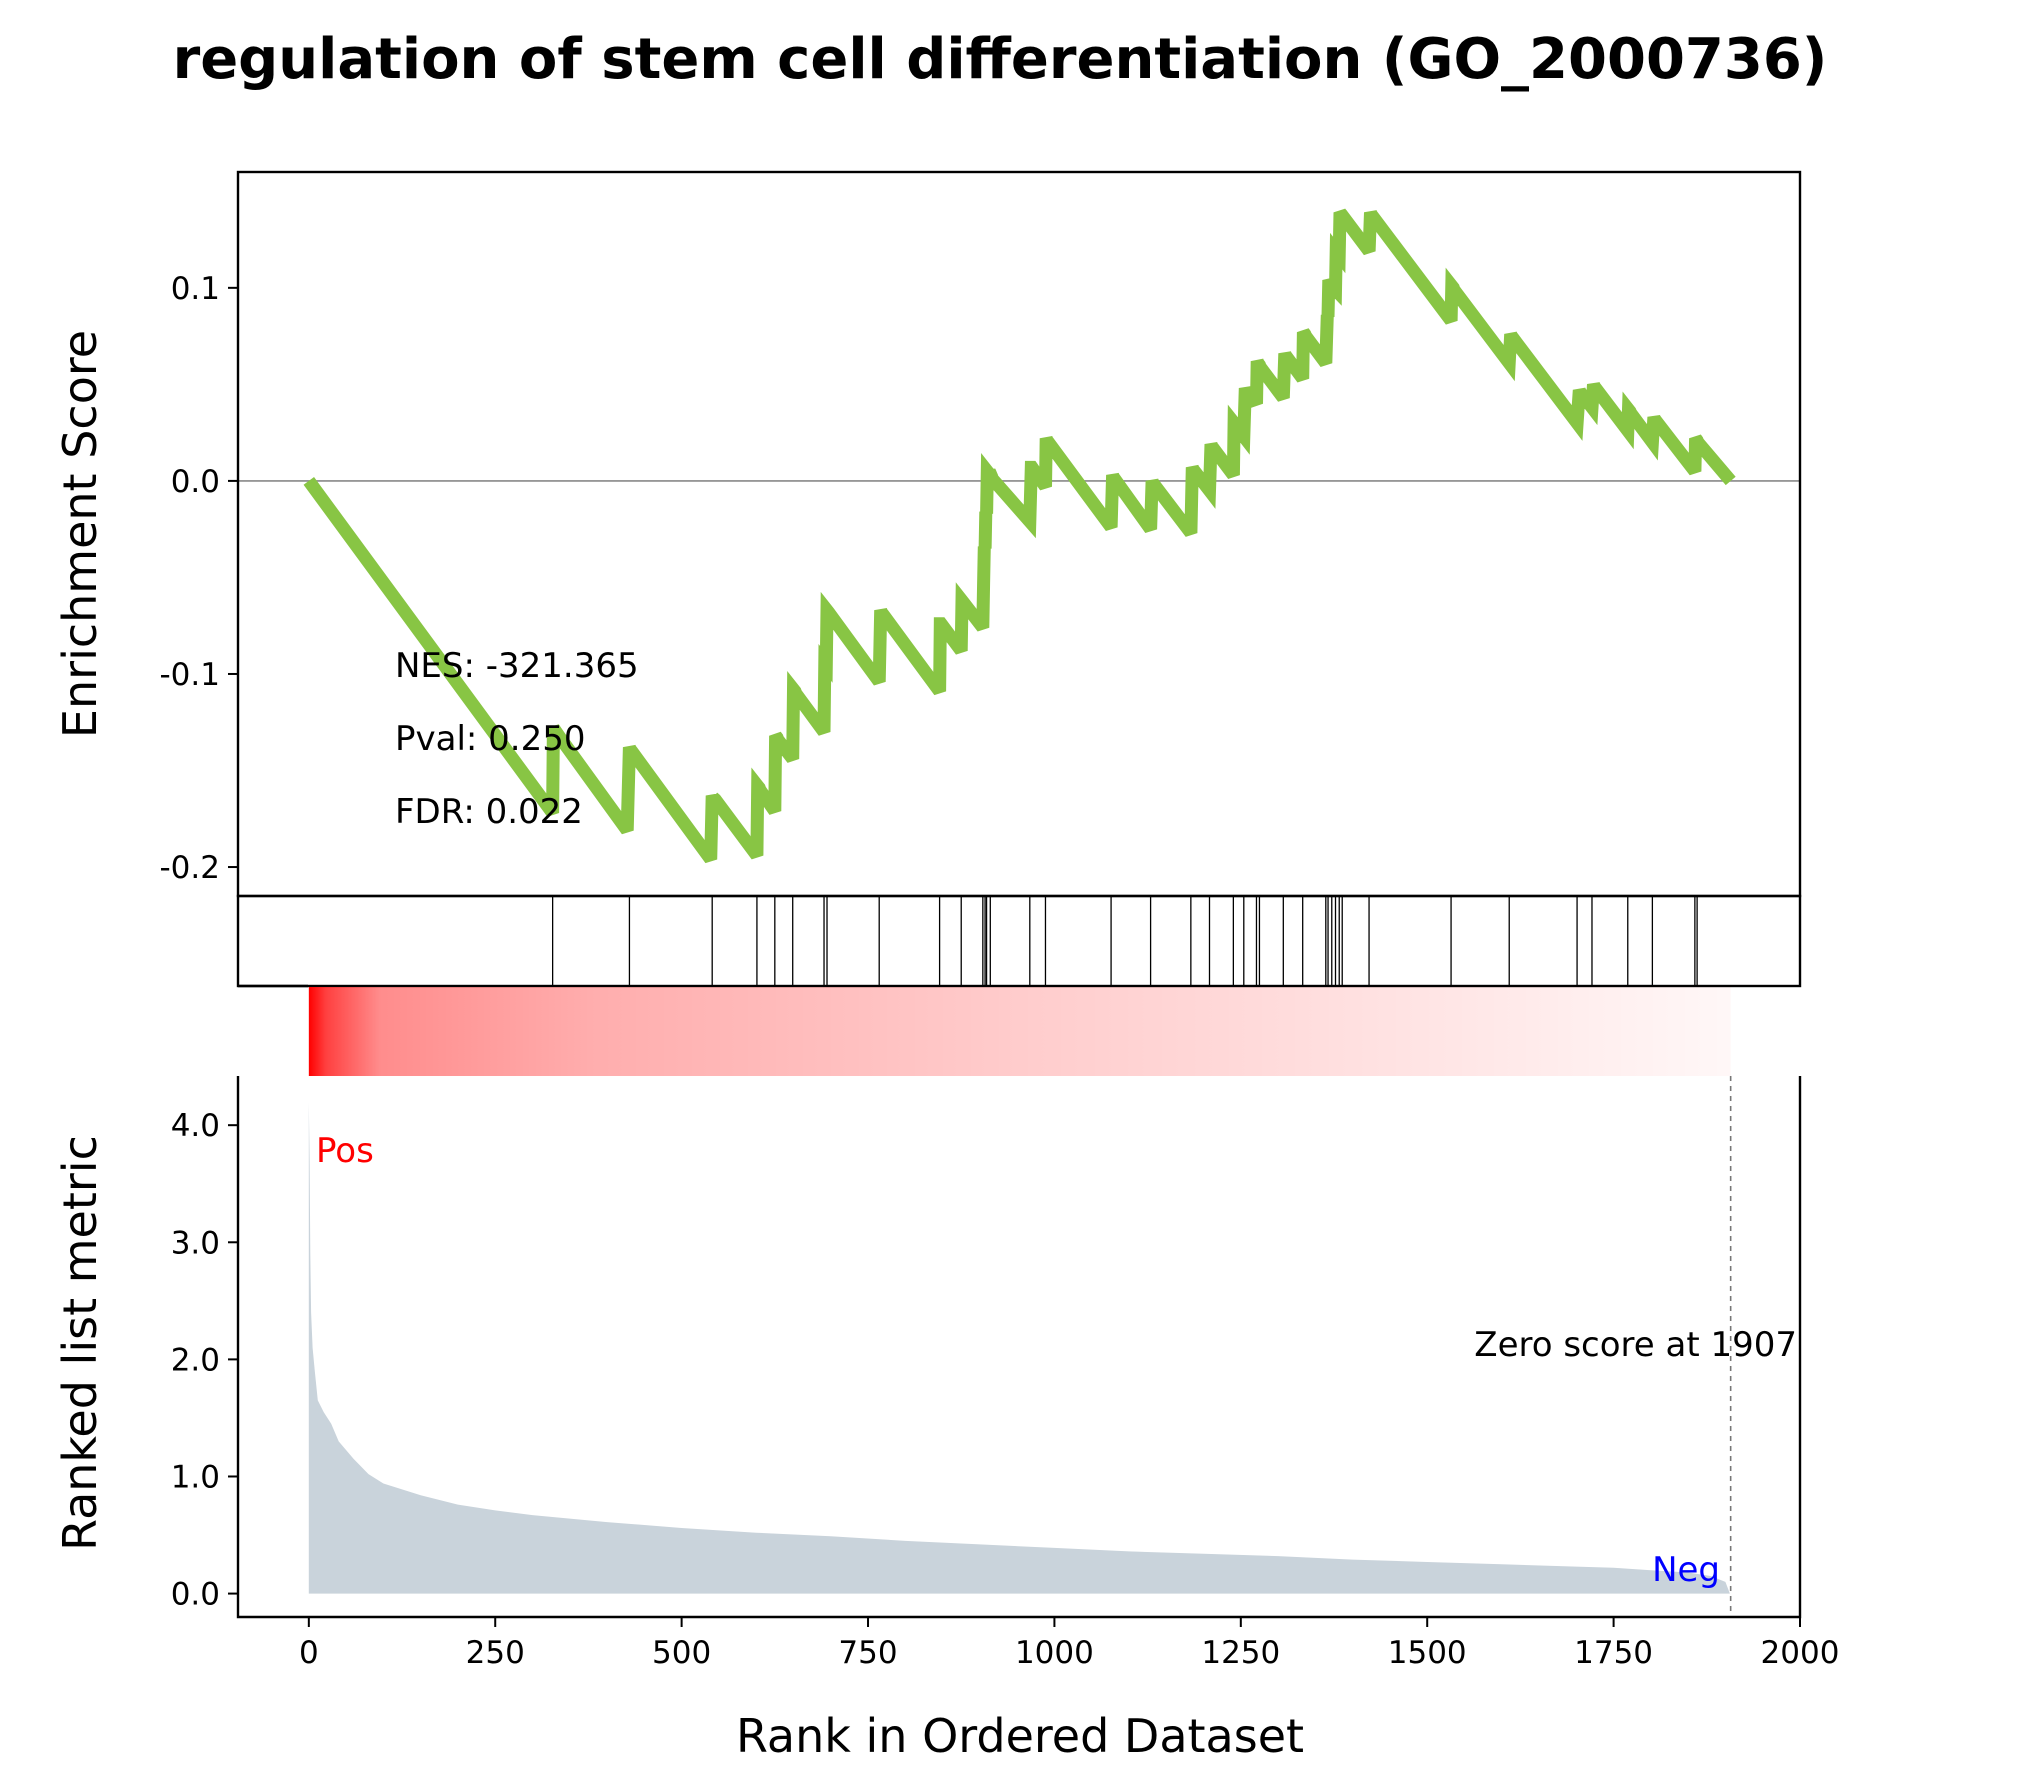 The image size is (2034, 1788). What do you see at coordinates (80, 1343) in the screenshot?
I see `rank-y-axis-label: Ranked list metric` at bounding box center [80, 1343].